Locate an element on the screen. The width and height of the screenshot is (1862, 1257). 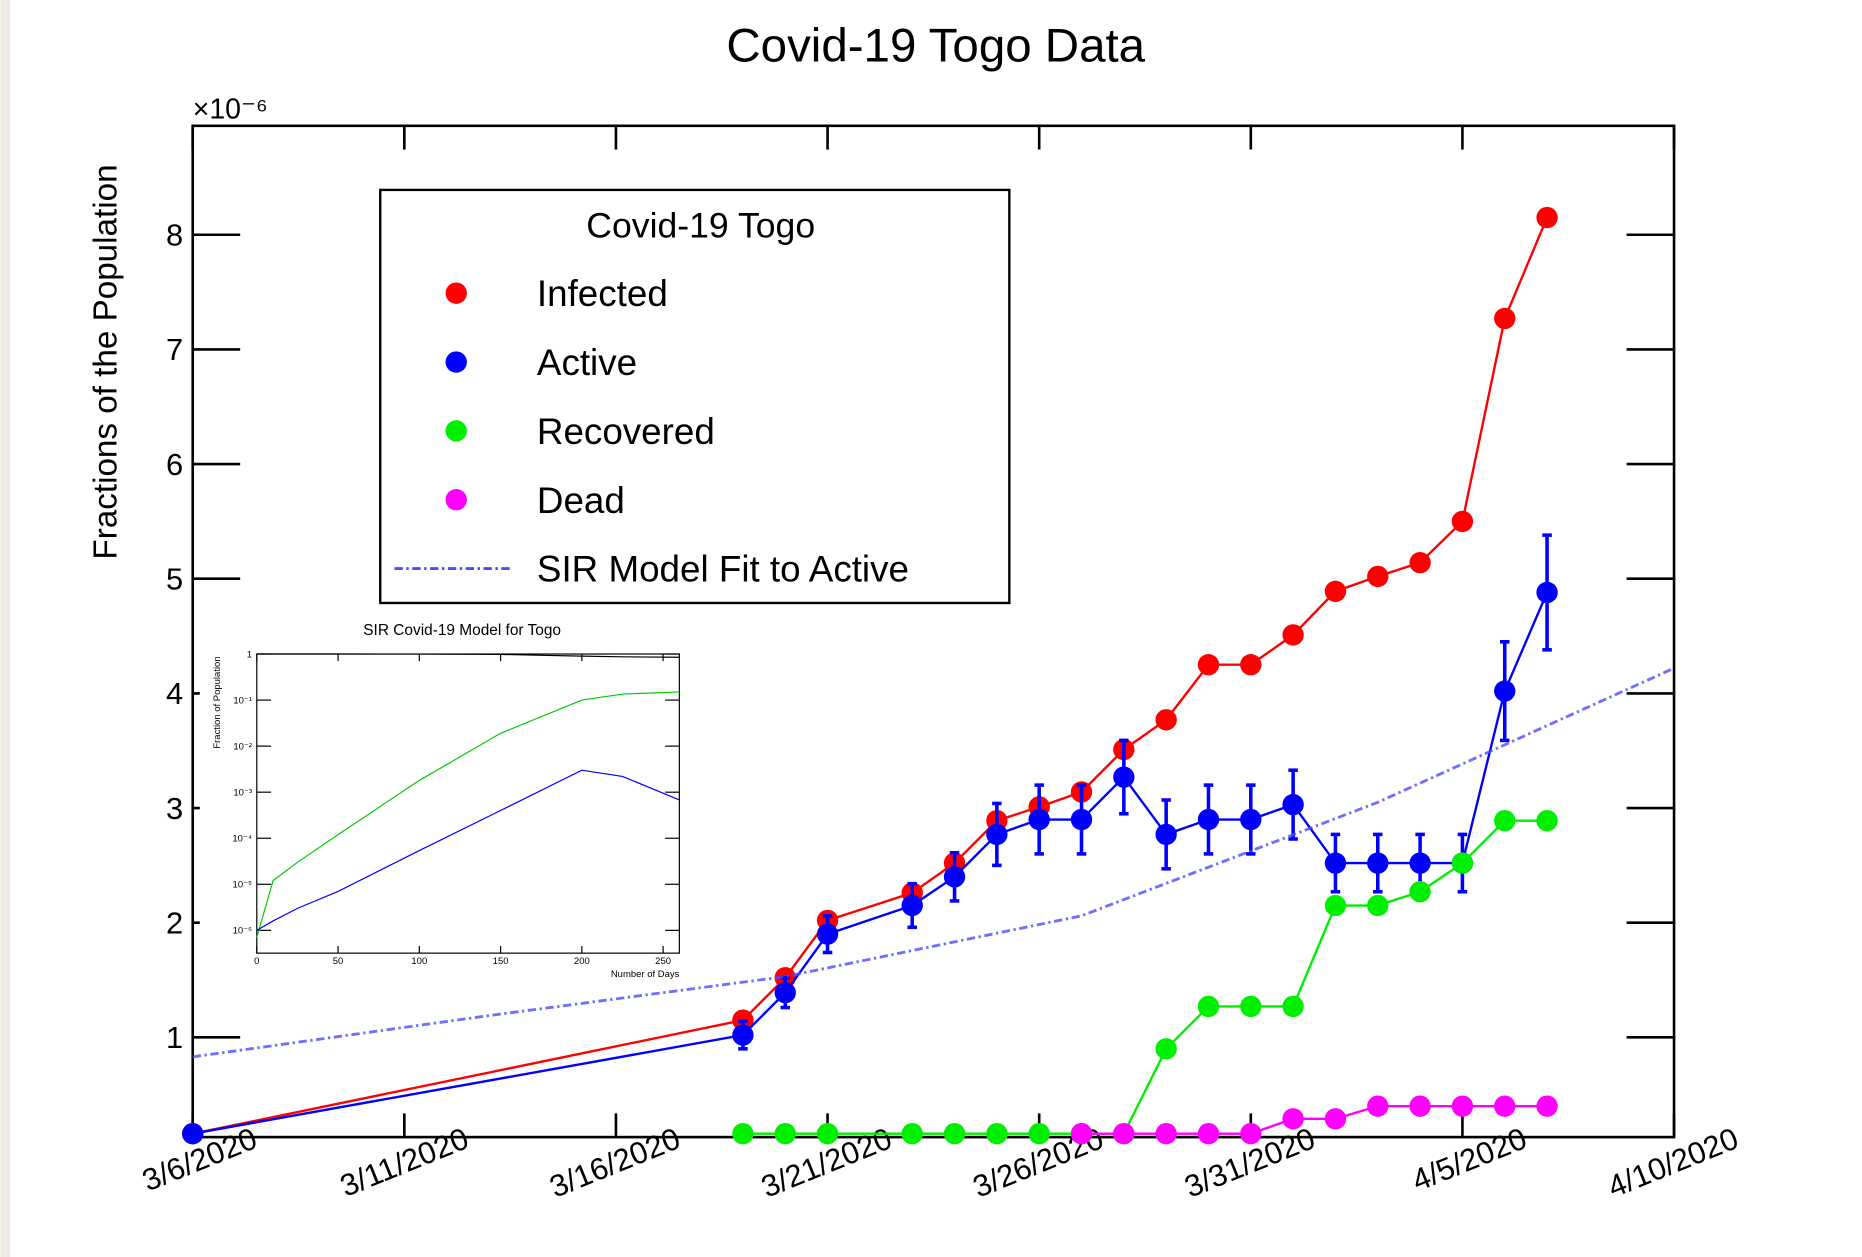
legend-label: Recovered is located at coordinates (626, 431).